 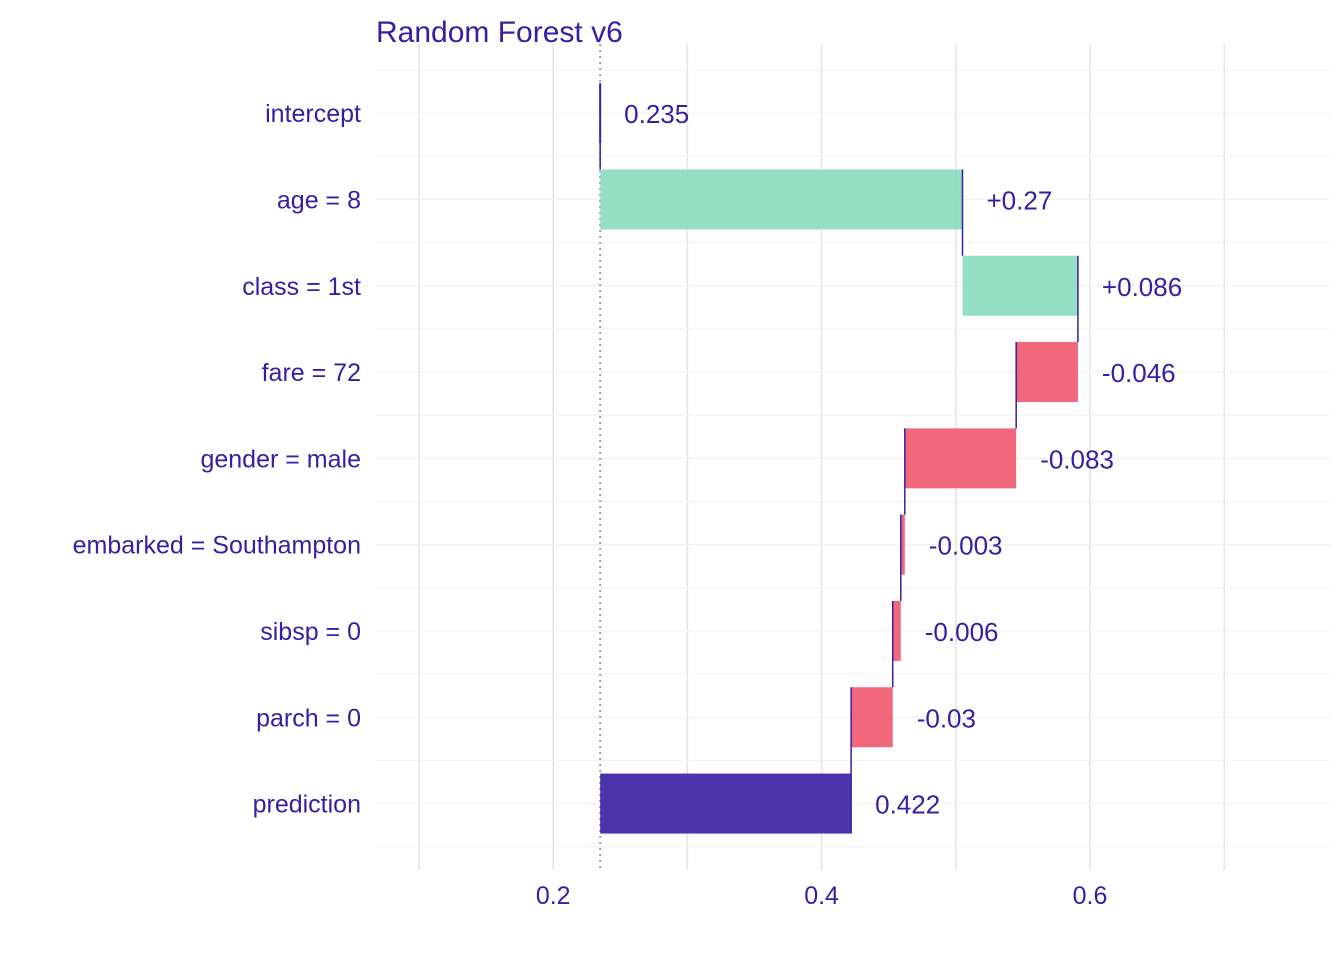 I want to click on x-tick-label: 0.6, so click(x=1090, y=896).